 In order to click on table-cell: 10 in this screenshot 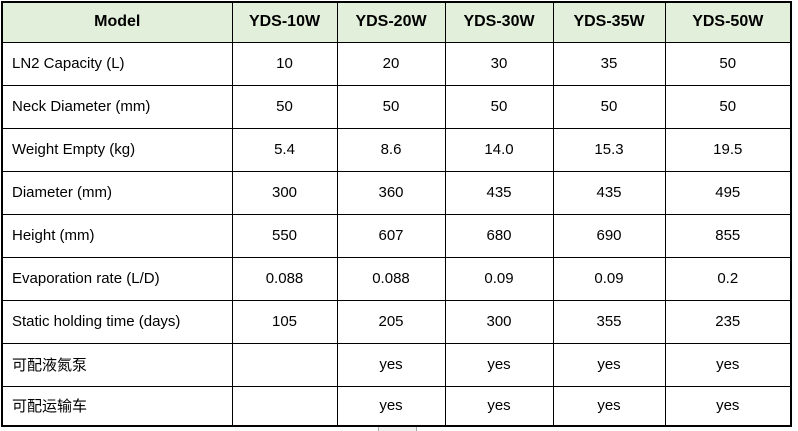, I will do `click(284, 63)`.